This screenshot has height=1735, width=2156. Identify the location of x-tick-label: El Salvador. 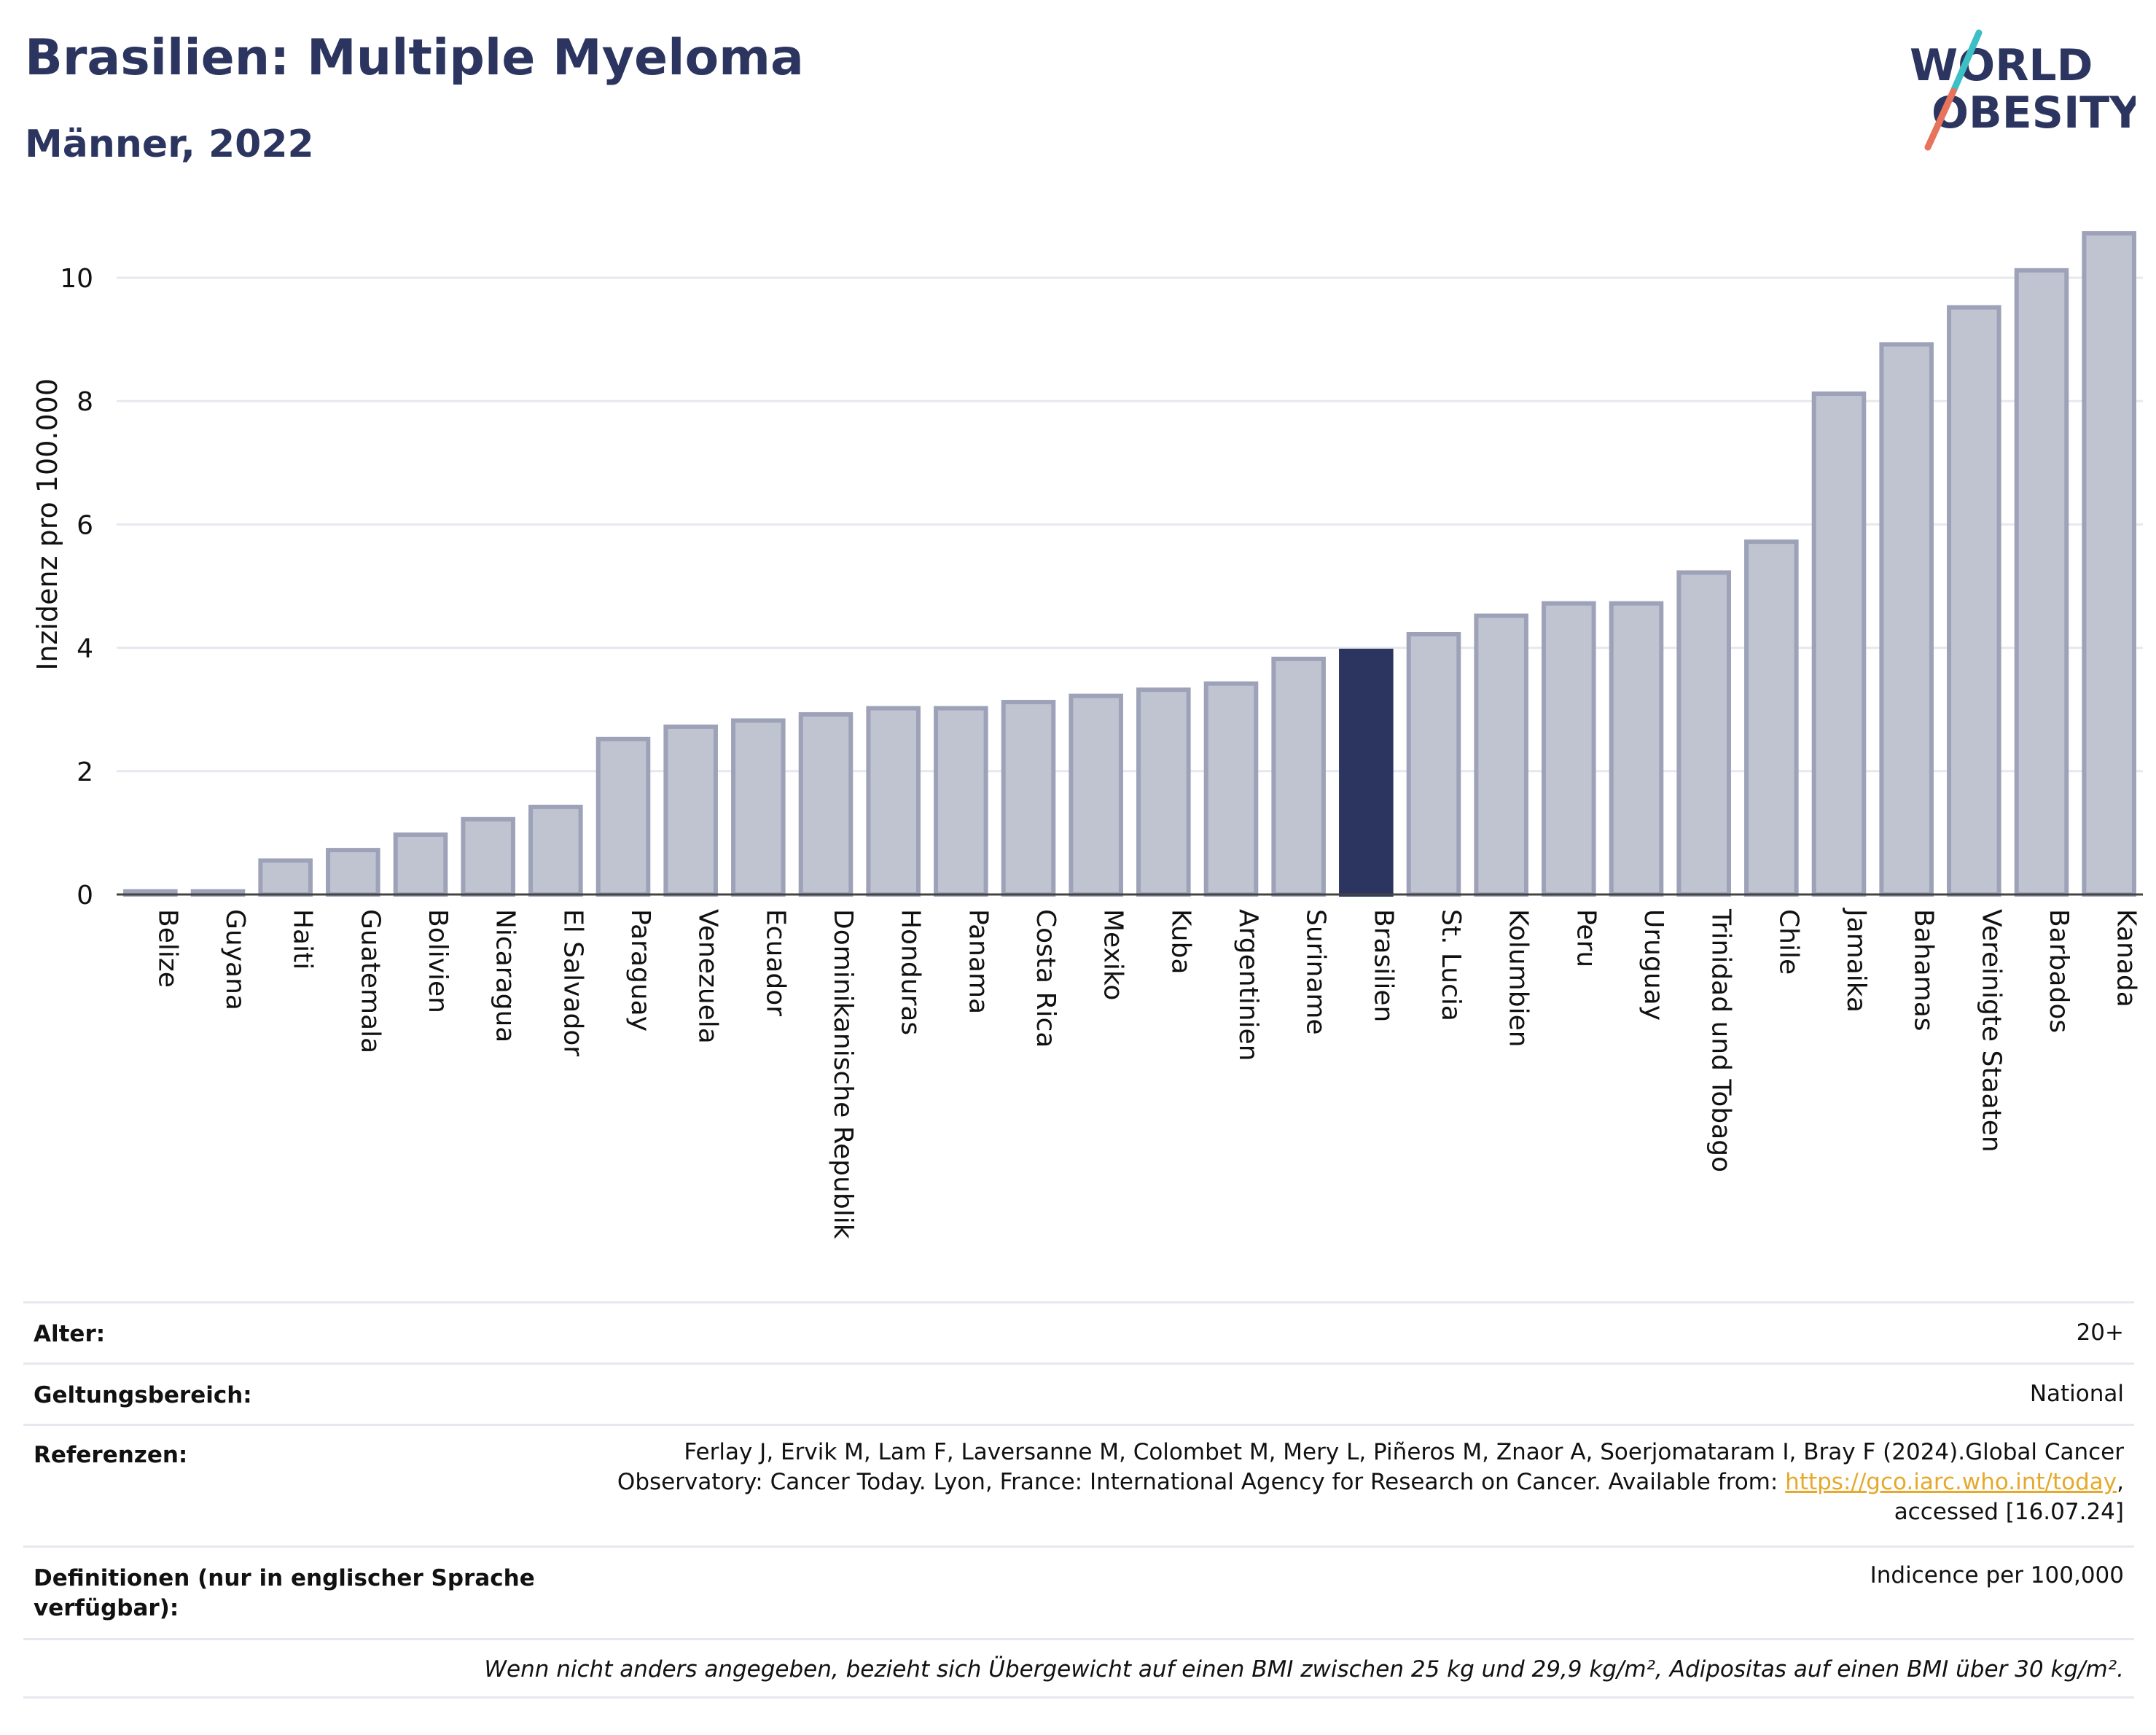
(573, 982).